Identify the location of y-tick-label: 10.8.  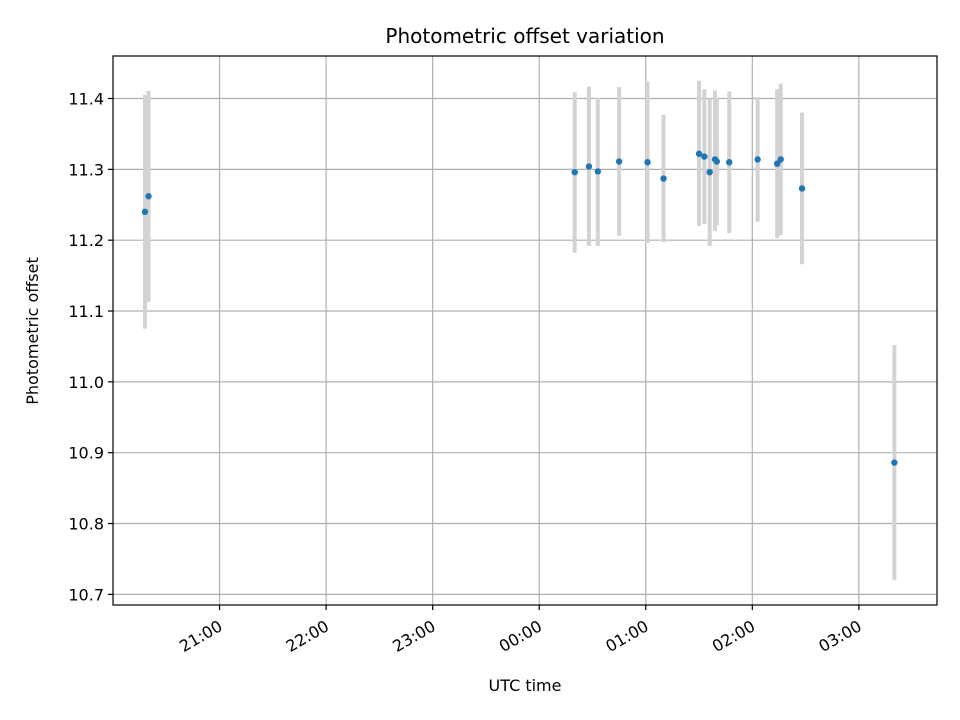
(86, 524).